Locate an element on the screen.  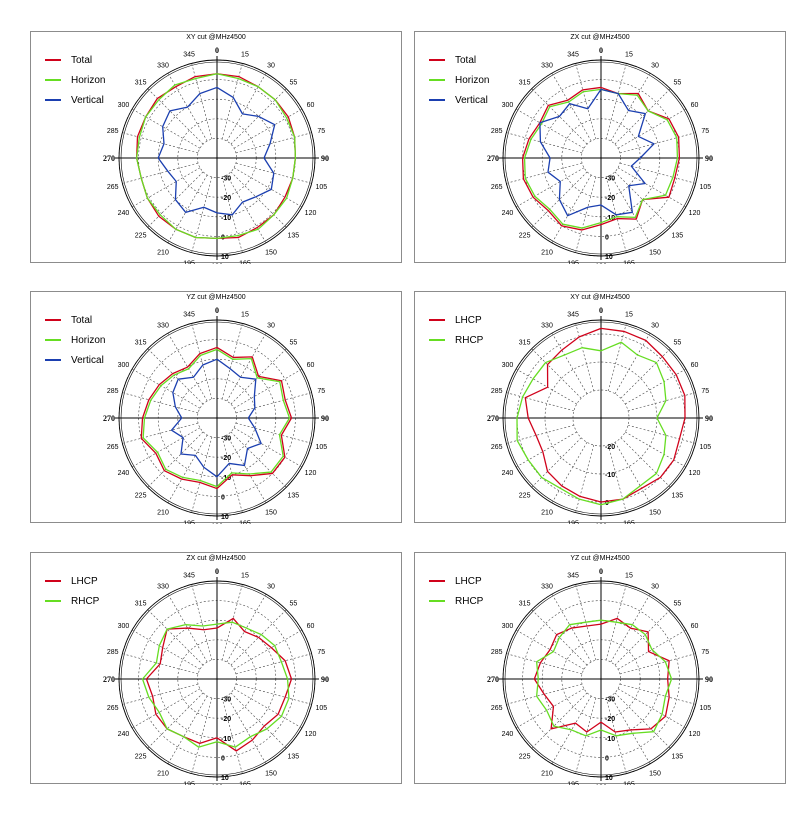
angle-tick-label: 30 is located at coordinates (271, 325).